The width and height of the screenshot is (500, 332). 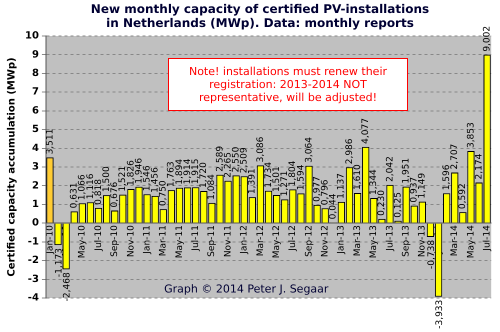 I want to click on data-label: 4,077, so click(x=366, y=131).